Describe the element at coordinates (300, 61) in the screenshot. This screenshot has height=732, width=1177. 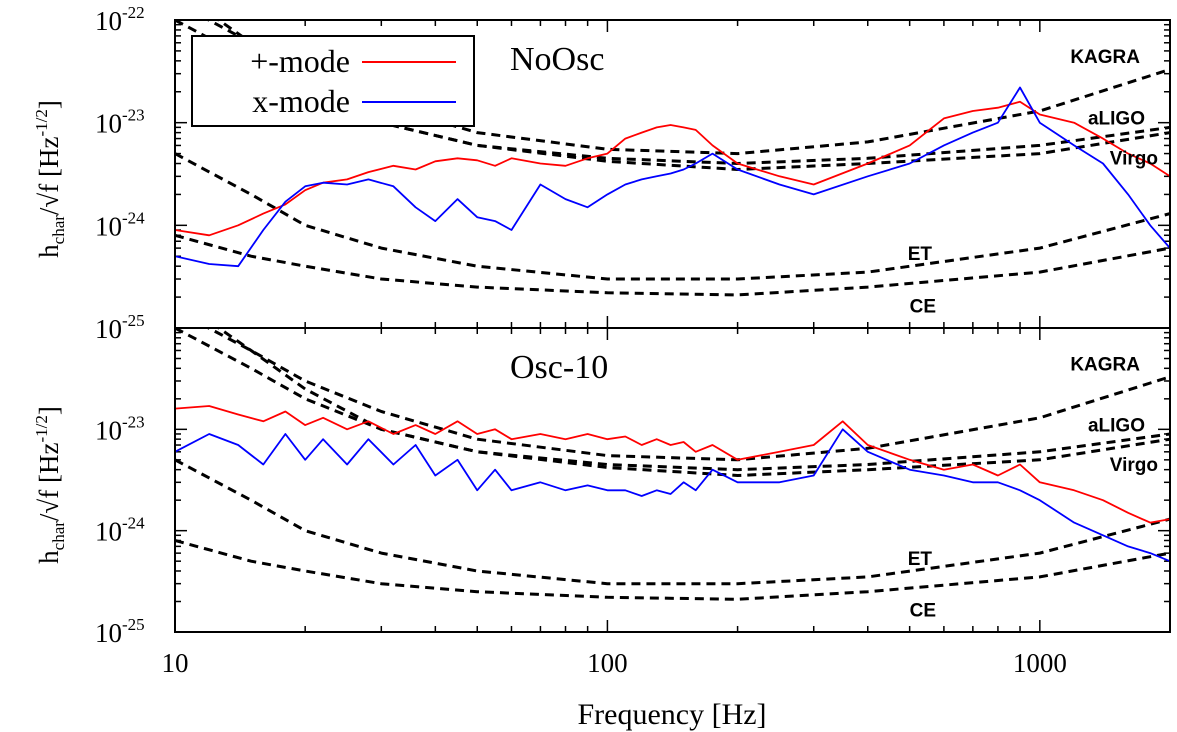
I see `legend-label: +-mode` at that location.